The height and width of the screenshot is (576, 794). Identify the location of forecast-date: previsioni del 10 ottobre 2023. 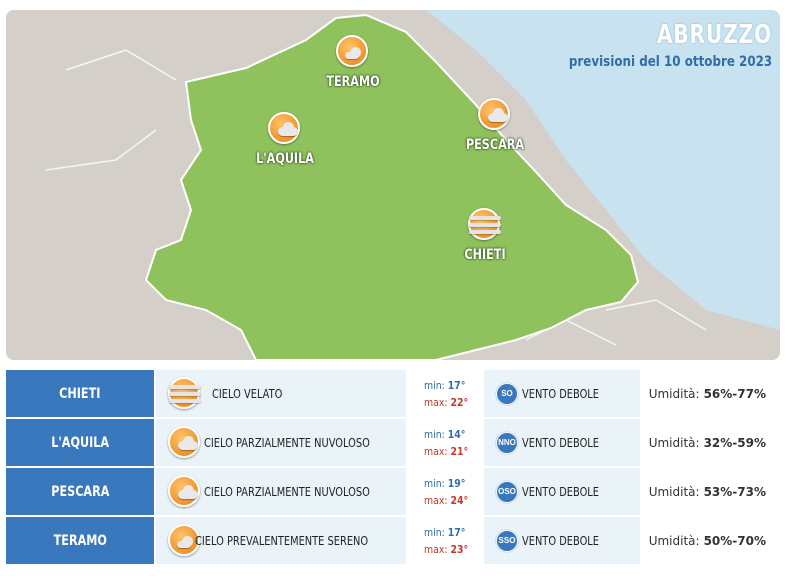
(670, 62).